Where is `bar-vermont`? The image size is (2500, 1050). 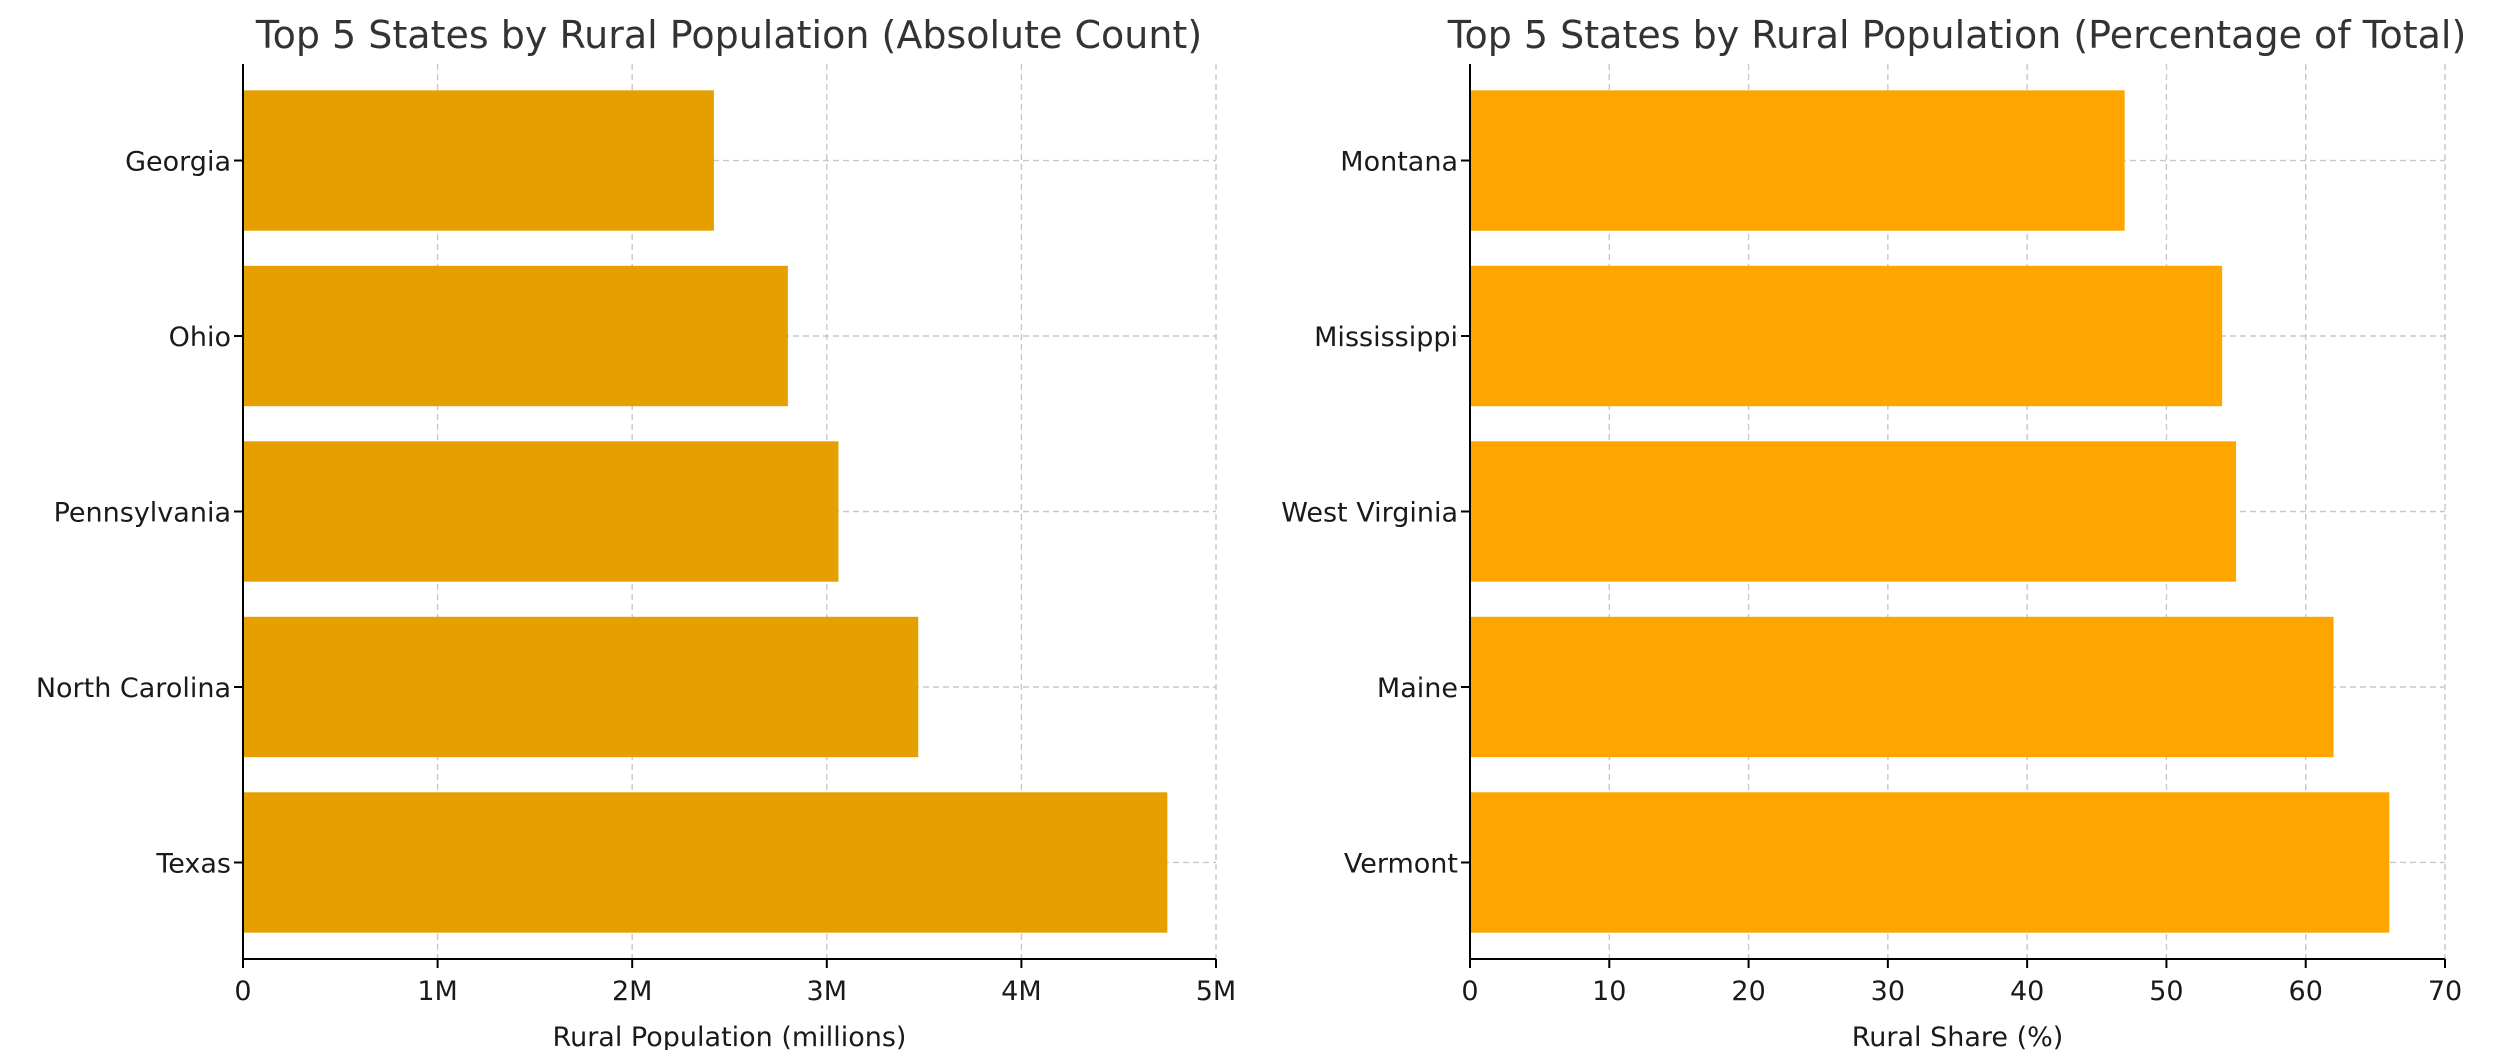
bar-vermont is located at coordinates (1930, 862).